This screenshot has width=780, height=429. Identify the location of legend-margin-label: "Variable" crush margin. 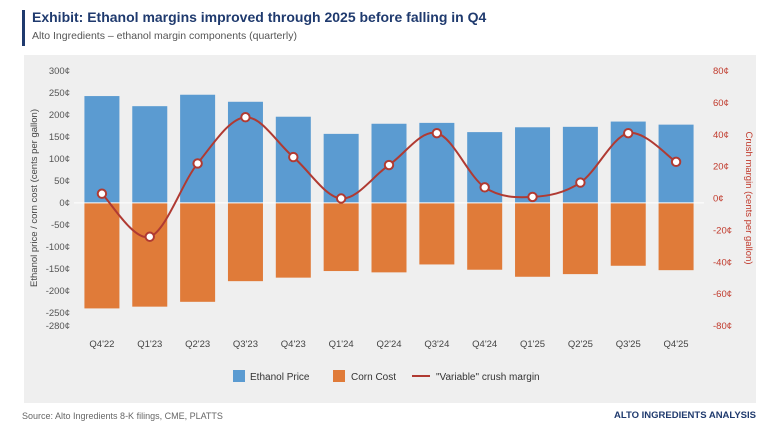
(488, 377).